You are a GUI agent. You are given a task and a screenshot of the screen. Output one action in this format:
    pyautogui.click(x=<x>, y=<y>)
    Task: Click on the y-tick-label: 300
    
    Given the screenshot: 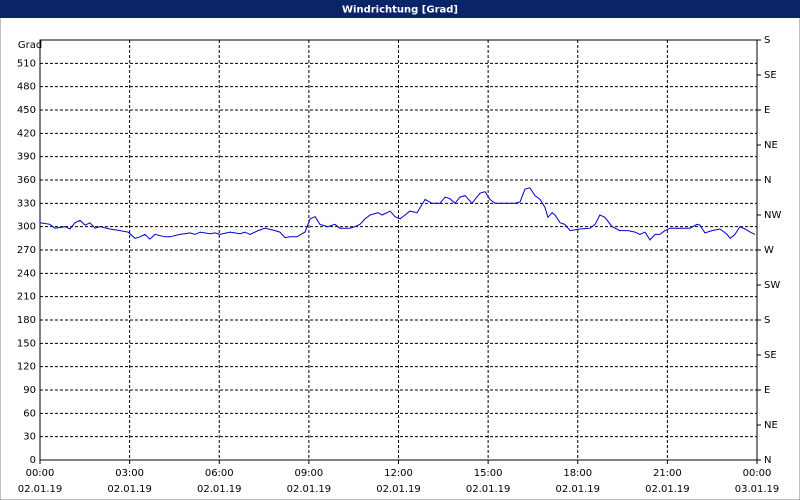 What is the action you would take?
    pyautogui.click(x=26, y=227)
    